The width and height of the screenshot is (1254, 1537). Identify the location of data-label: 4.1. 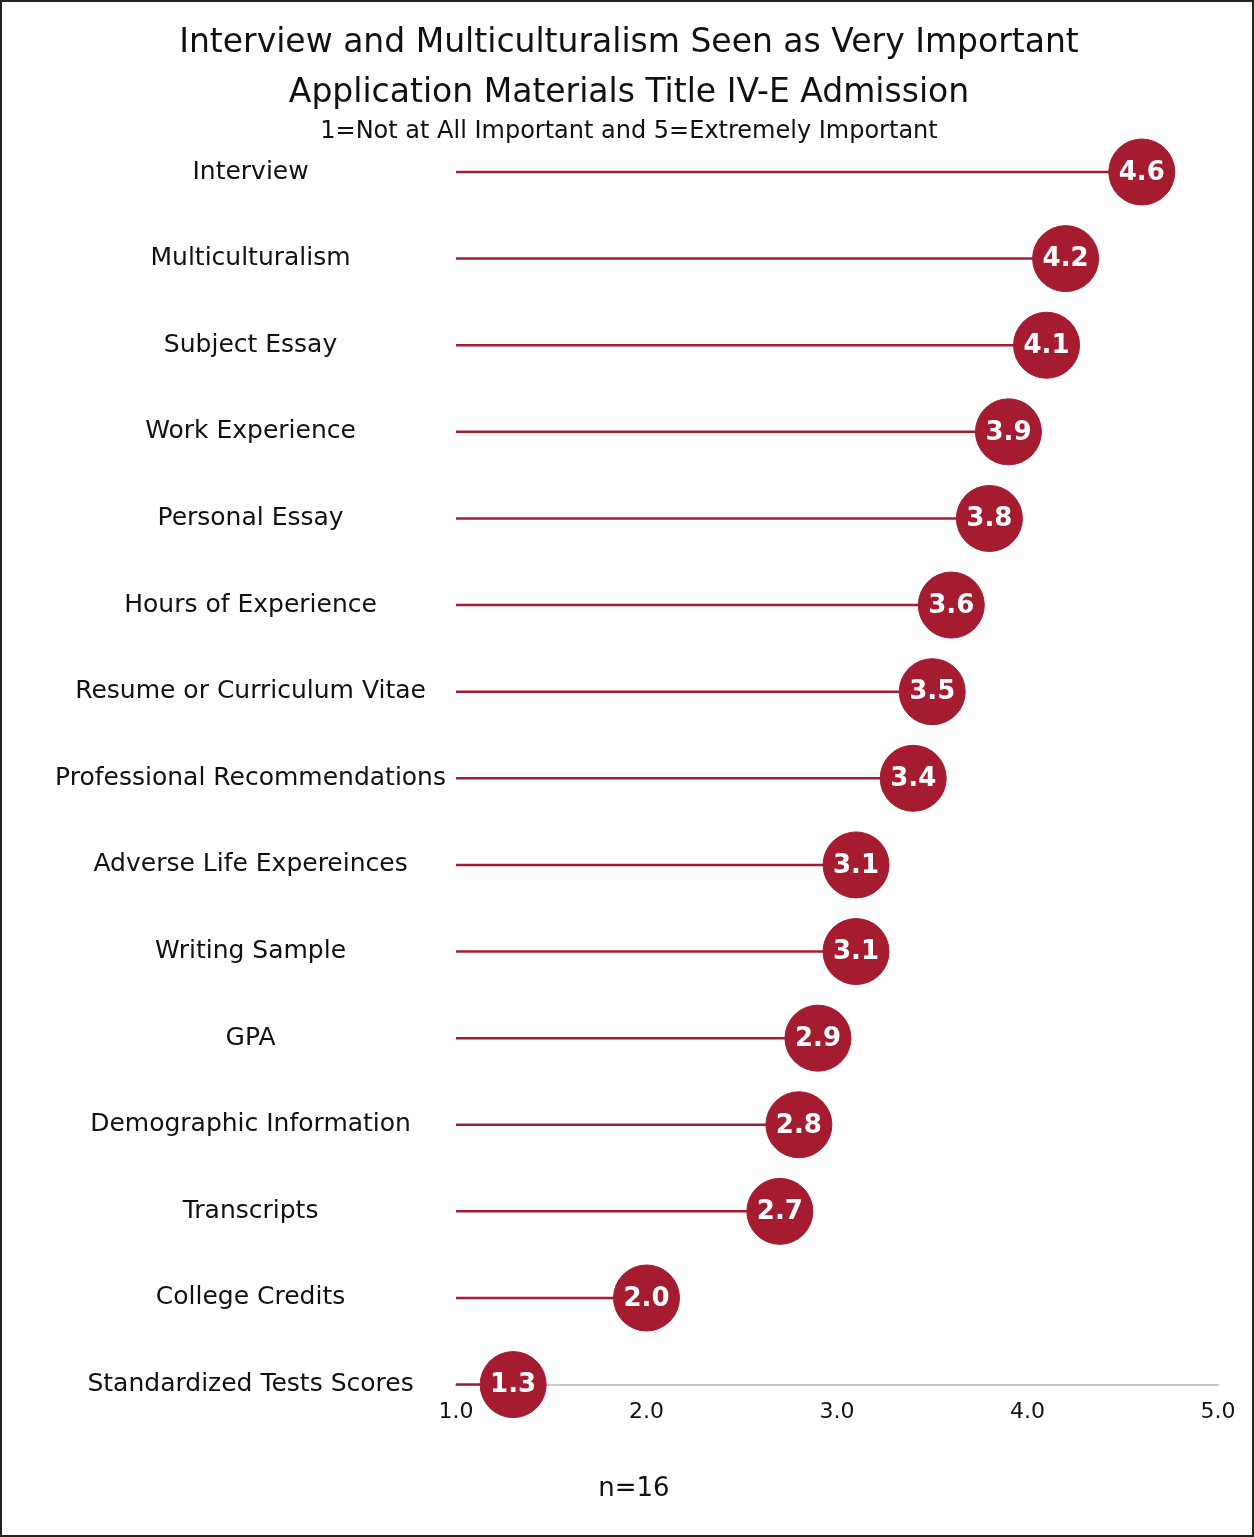
(1046, 343).